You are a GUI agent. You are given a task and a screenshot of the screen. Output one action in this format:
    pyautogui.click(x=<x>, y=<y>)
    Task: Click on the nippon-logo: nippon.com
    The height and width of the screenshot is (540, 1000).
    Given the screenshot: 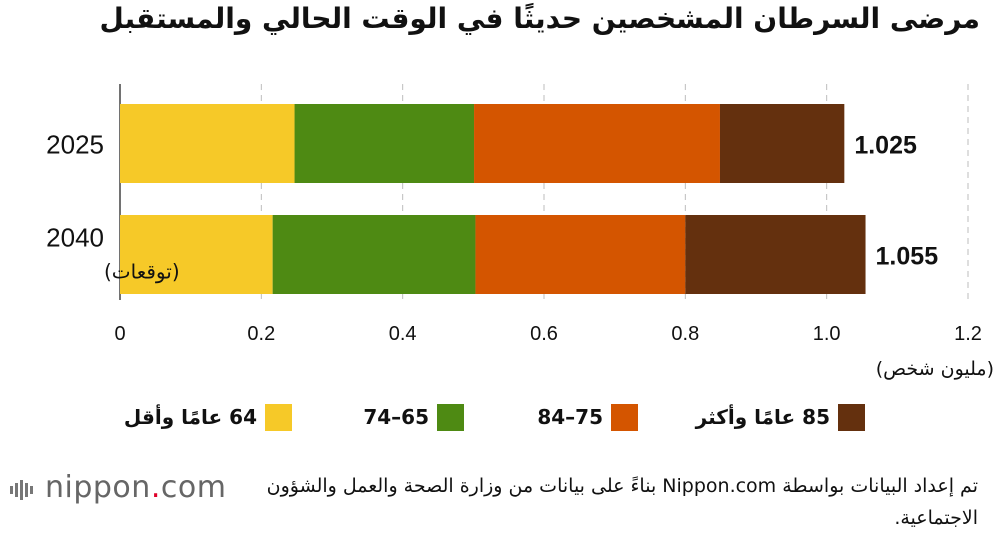 What is the action you would take?
    pyautogui.click(x=118, y=488)
    